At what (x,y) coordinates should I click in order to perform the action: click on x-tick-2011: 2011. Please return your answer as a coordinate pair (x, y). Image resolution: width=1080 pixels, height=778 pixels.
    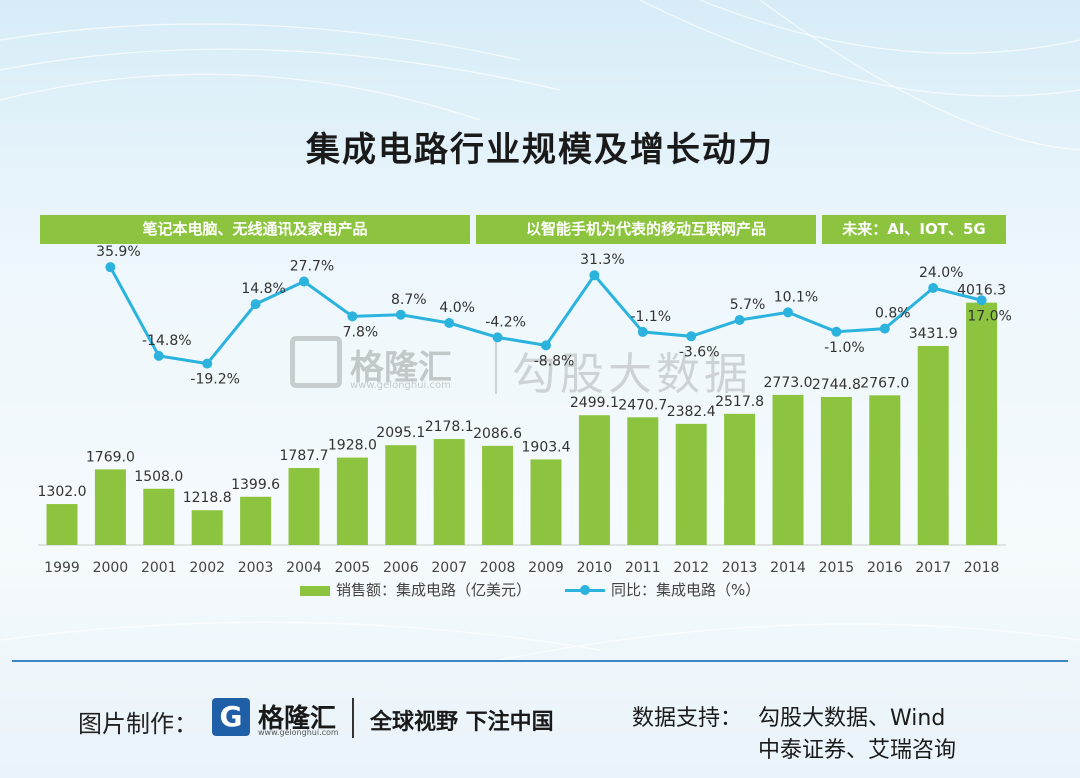
    Looking at the image, I should click on (643, 568).